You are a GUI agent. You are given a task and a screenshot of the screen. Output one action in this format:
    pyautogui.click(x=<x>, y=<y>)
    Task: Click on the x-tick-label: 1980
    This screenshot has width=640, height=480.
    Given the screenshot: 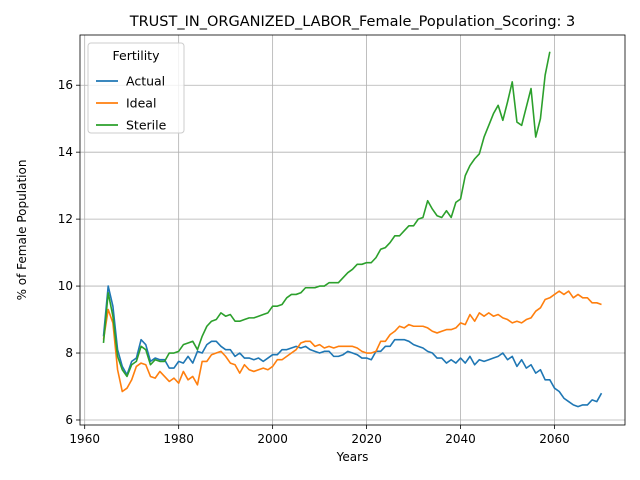 What is the action you would take?
    pyautogui.click(x=178, y=439)
    